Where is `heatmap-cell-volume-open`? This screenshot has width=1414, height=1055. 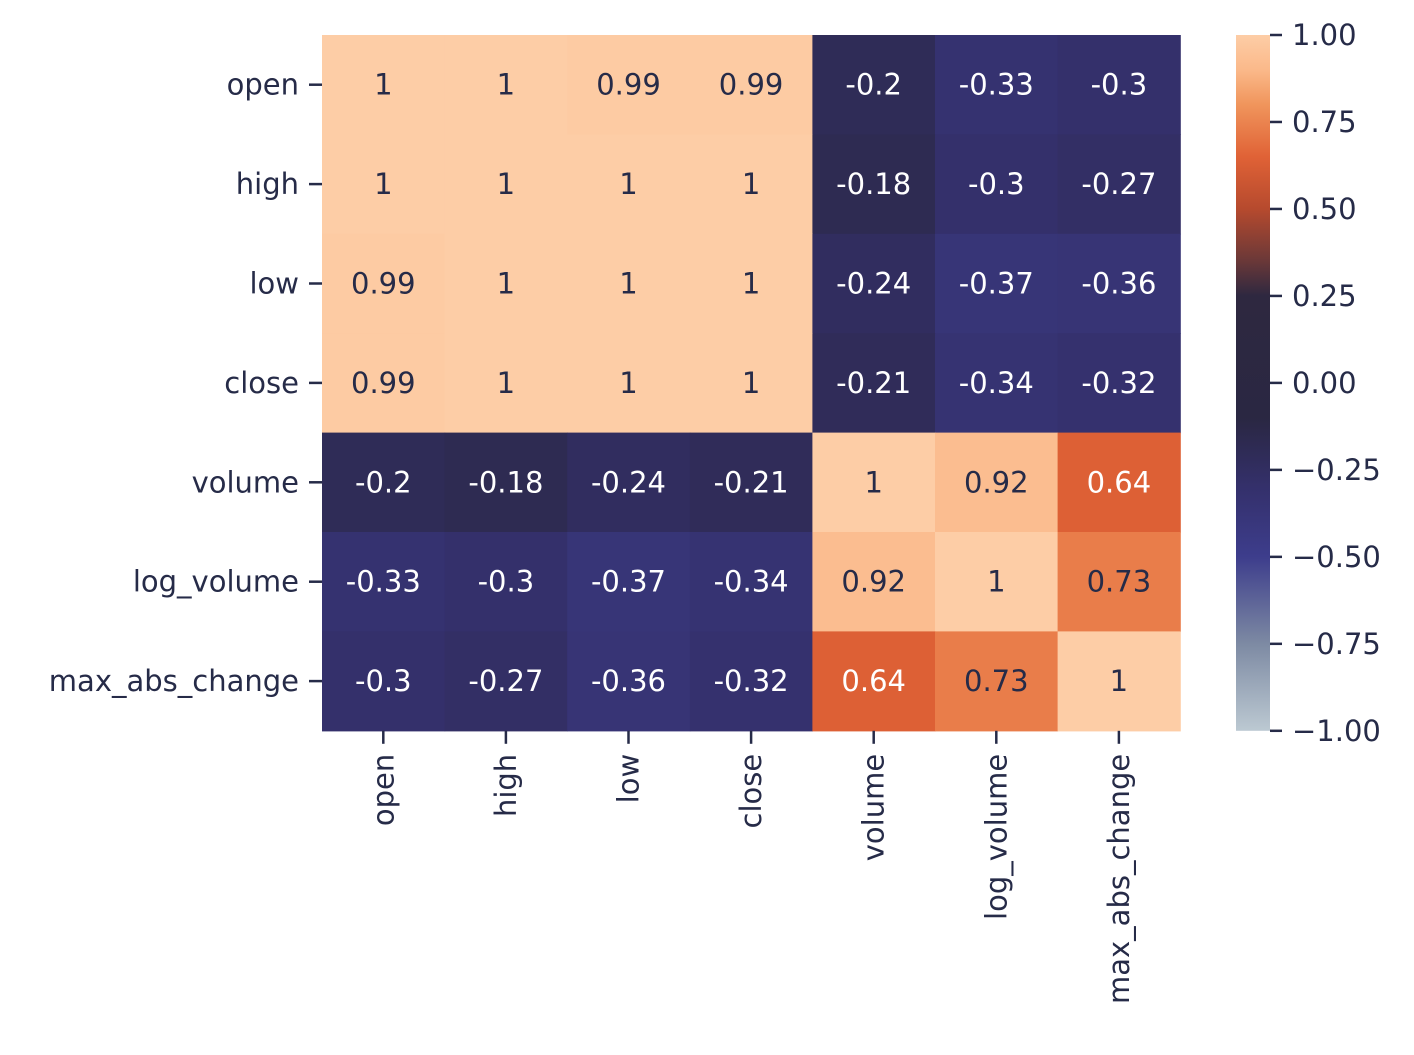 heatmap-cell-volume-open is located at coordinates (384, 482).